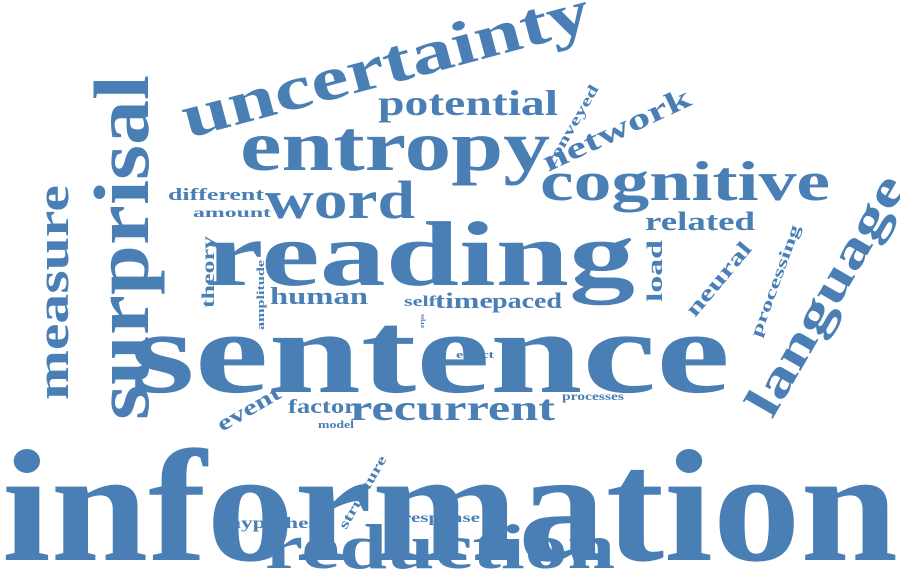 This screenshot has height=575, width=900. What do you see at coordinates (440, 543) in the screenshot?
I see `cloud-word-reduction: reduction` at bounding box center [440, 543].